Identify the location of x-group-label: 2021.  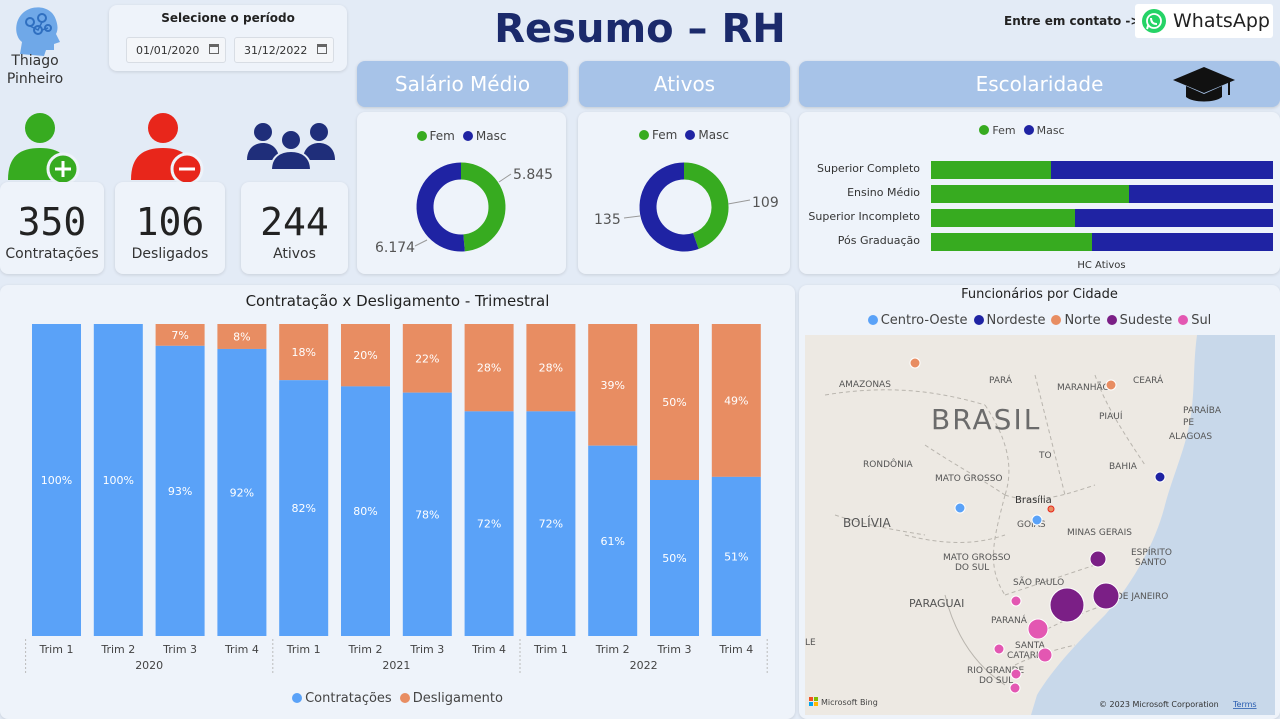
(396, 665).